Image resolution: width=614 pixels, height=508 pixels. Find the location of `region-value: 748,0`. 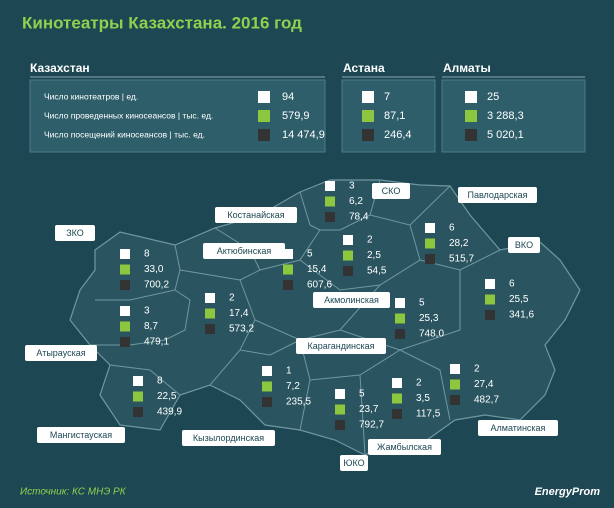

region-value: 748,0 is located at coordinates (431, 334).